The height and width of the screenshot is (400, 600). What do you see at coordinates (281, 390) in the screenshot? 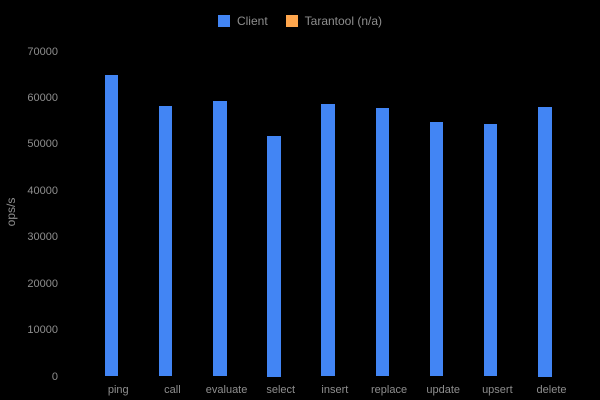
I see `x-tick-select: select` at bounding box center [281, 390].